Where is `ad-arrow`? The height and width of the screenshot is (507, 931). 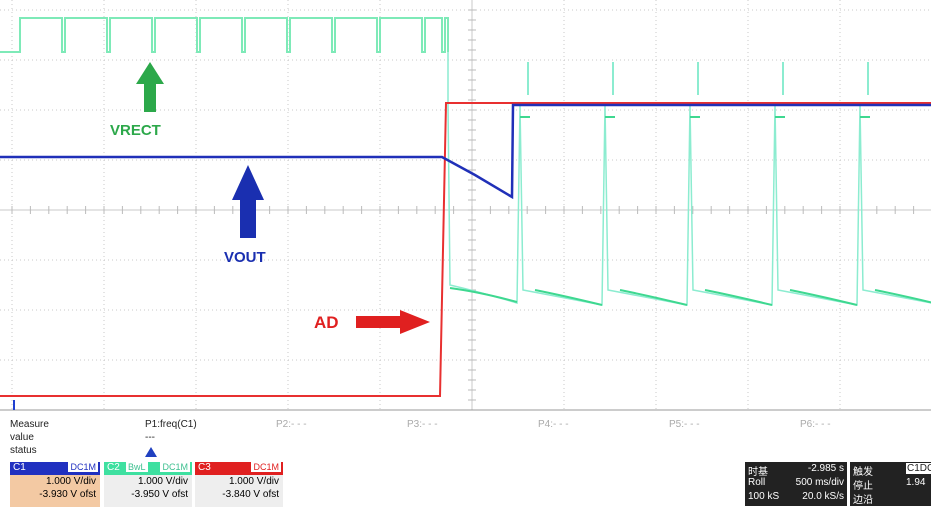 ad-arrow is located at coordinates (393, 322).